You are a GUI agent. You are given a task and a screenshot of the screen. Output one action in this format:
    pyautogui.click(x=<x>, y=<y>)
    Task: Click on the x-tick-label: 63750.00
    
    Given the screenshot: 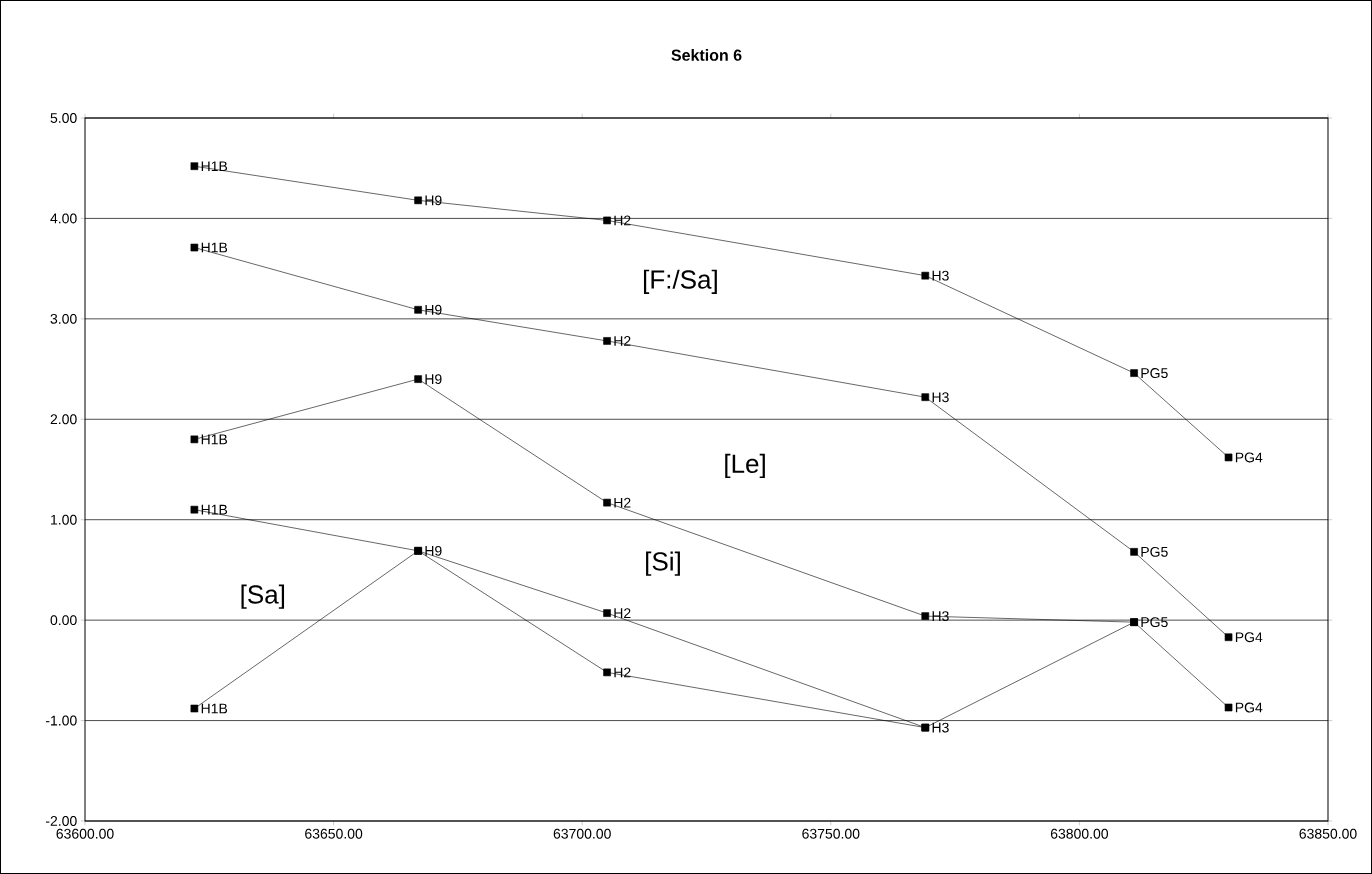 What is the action you would take?
    pyautogui.click(x=831, y=833)
    